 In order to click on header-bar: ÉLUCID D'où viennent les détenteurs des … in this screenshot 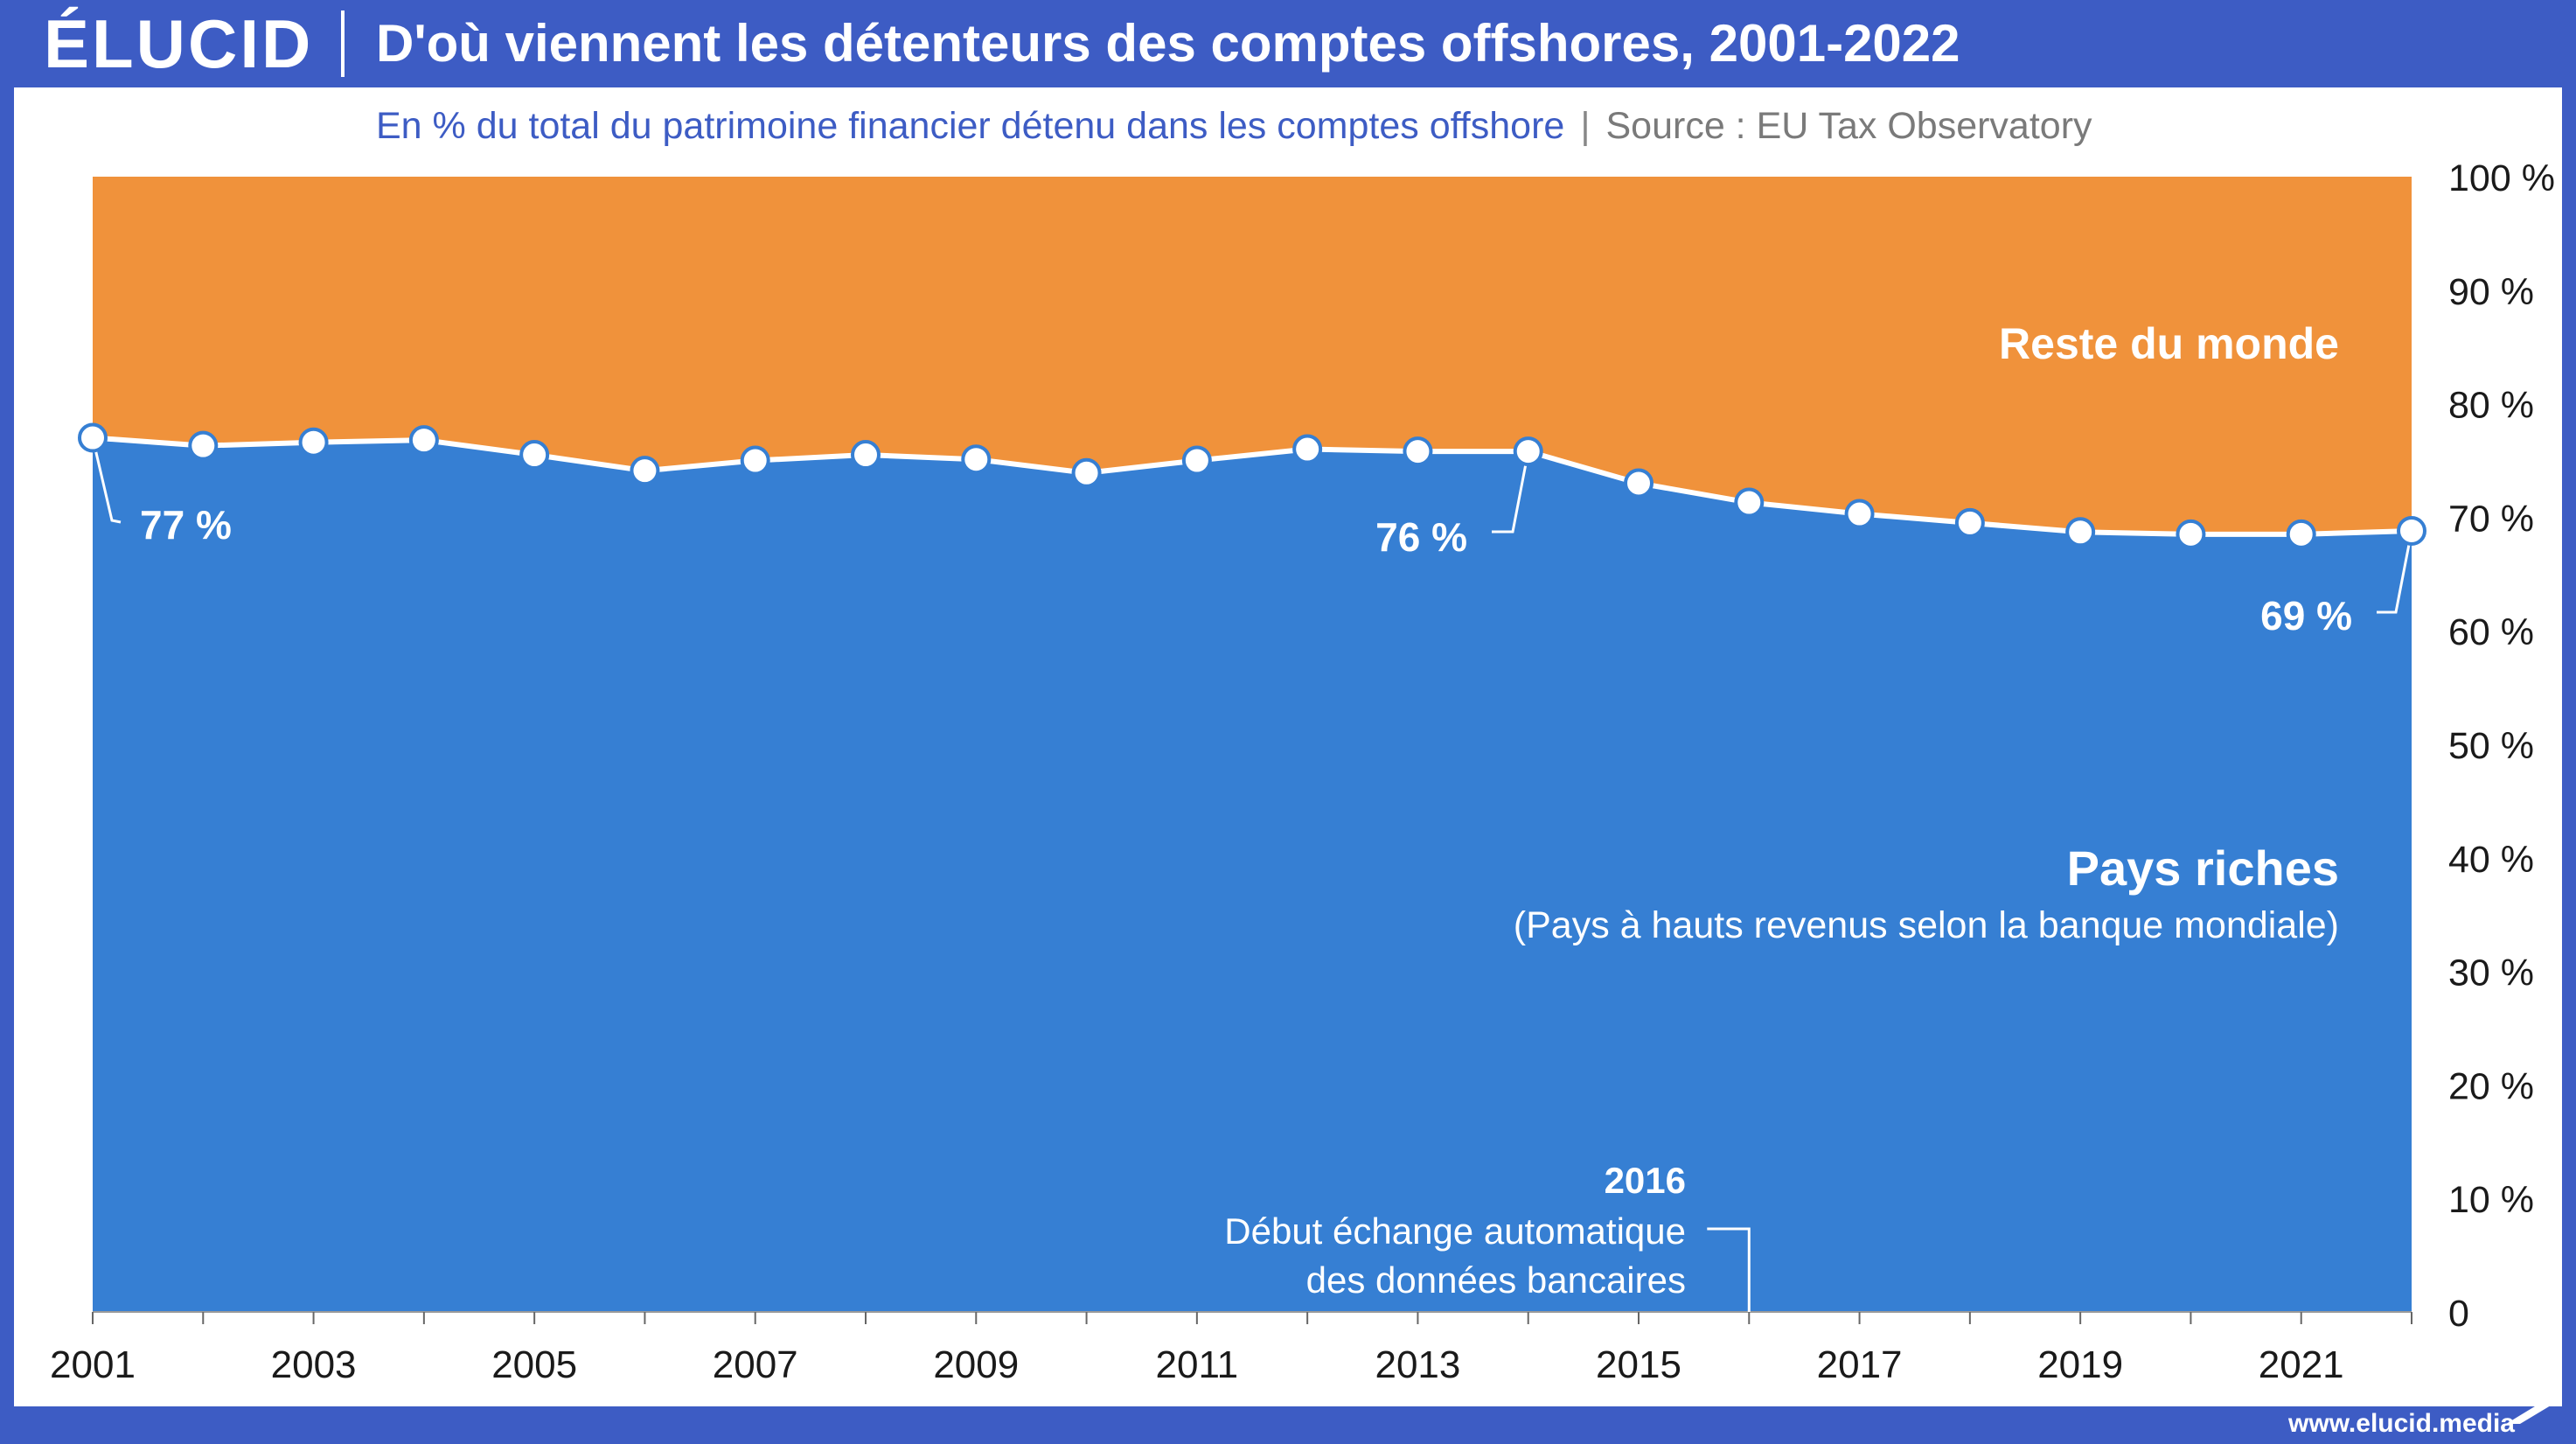, I will do `click(1288, 44)`.